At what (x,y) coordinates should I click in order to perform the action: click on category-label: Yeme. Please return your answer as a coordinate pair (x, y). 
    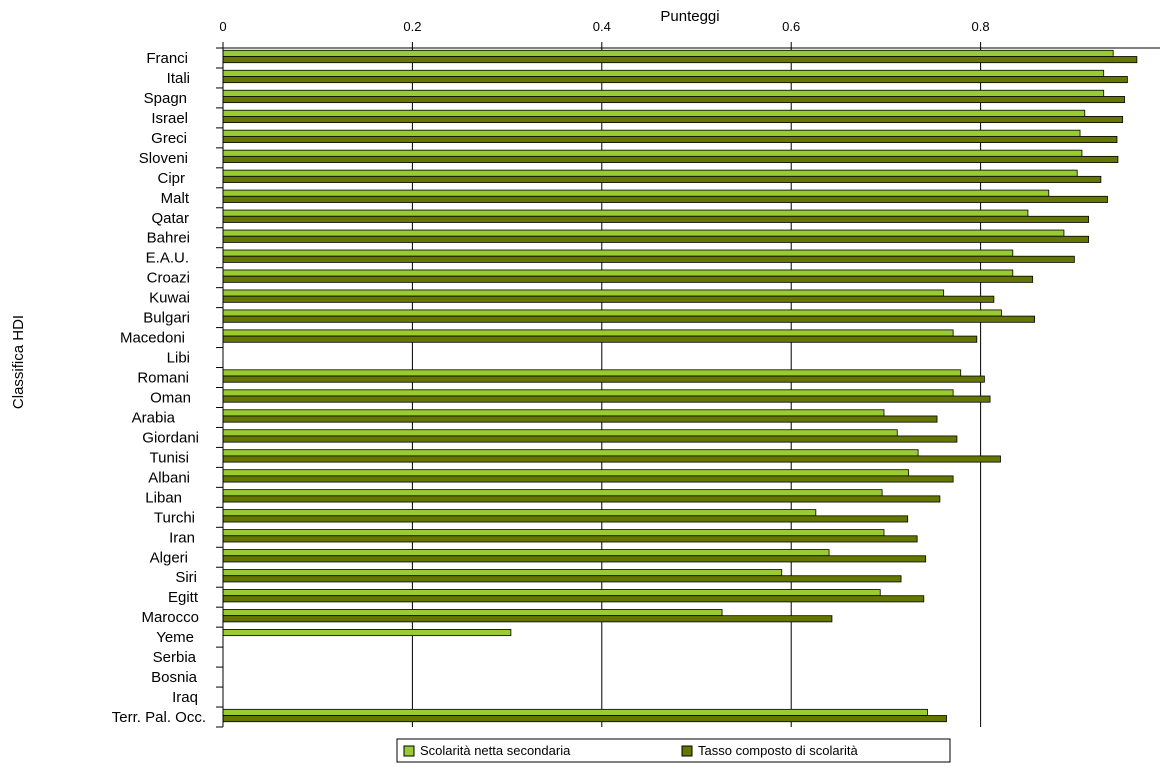
    Looking at the image, I should click on (175, 637).